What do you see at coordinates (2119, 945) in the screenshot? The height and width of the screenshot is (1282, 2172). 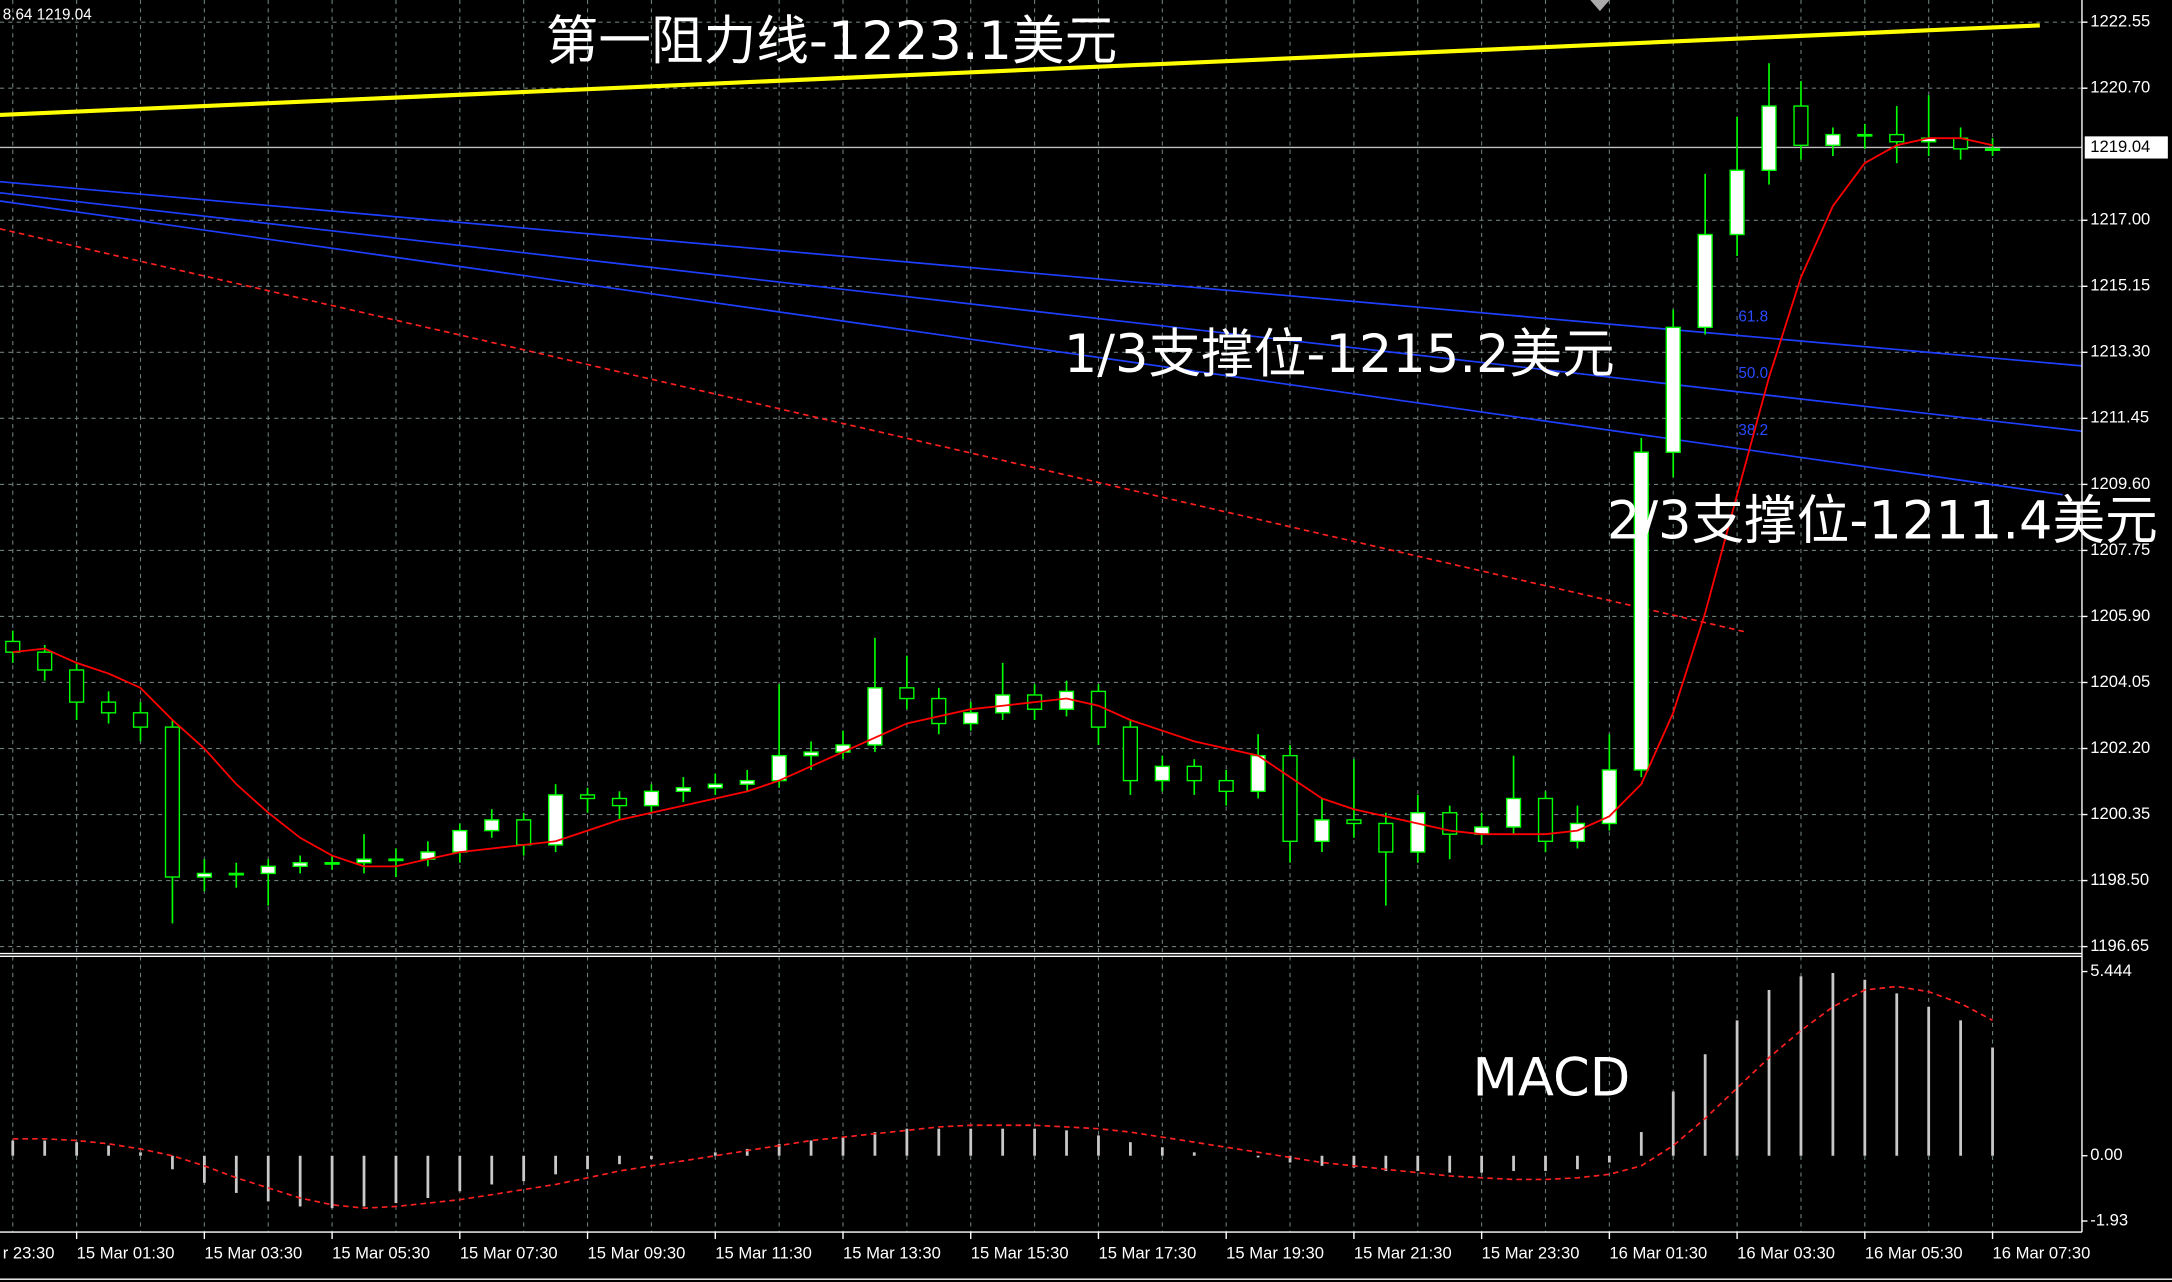 I see `y-tick-label: 1196.65` at bounding box center [2119, 945].